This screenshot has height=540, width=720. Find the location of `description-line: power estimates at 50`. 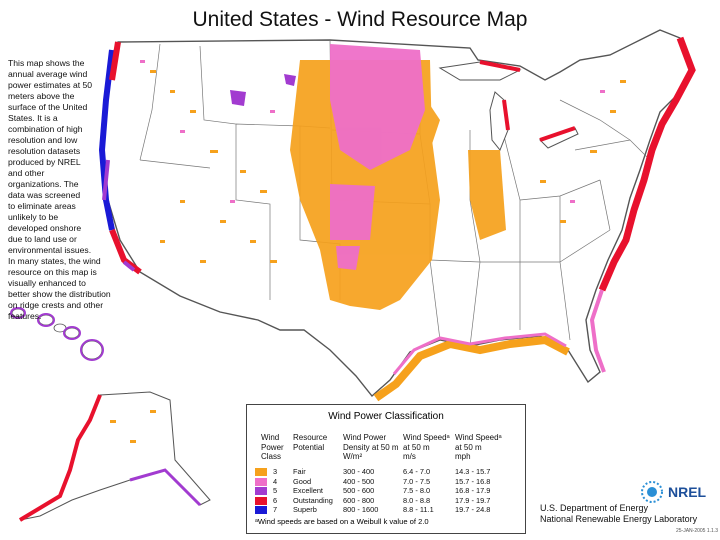

description-line: power estimates at 50 is located at coordinates (50, 85).